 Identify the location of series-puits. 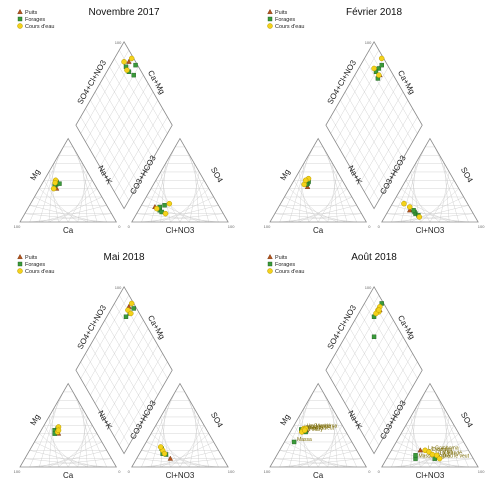
(105, 133).